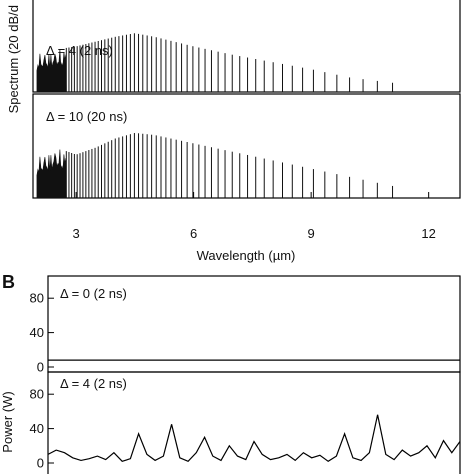  I want to click on panel-a-x-axis: 3 6 9 12, so click(254, 216).